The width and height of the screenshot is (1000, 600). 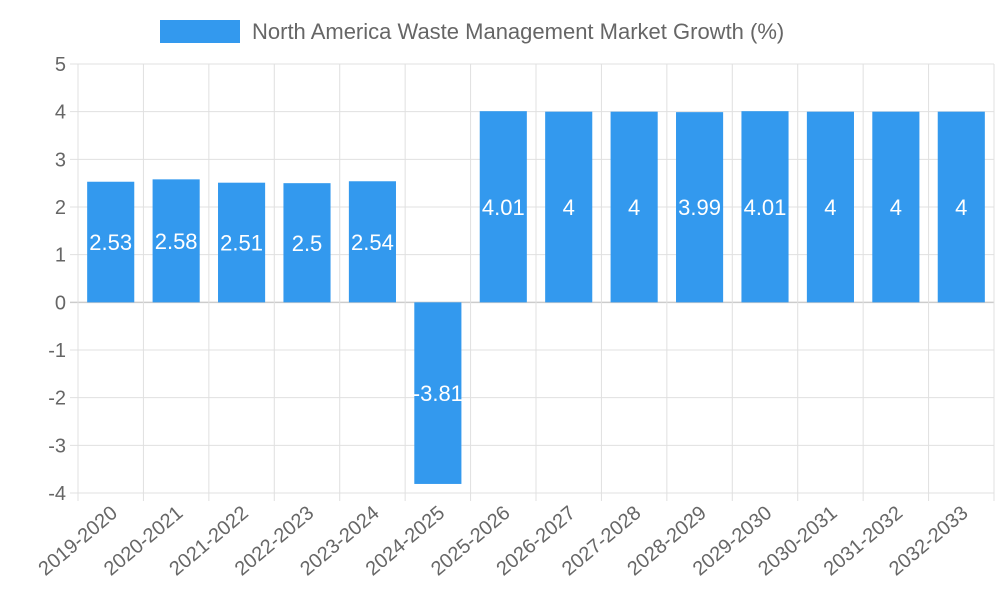 I want to click on y-tick-label: -2, so click(x=57, y=399).